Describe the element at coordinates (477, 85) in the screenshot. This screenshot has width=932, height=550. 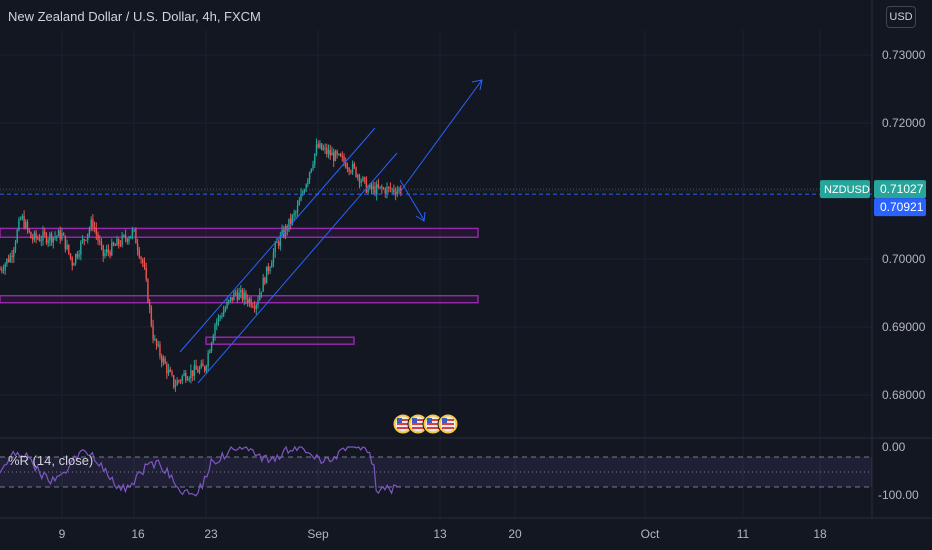
I see `arrow-head-icon` at that location.